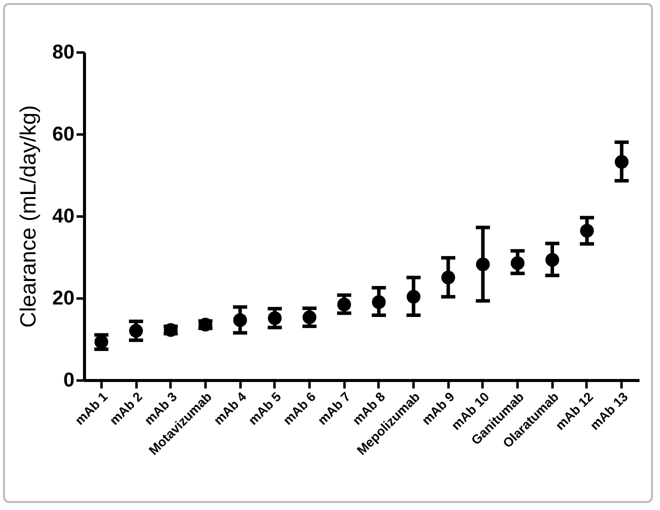 This screenshot has height=510, width=660. What do you see at coordinates (63, 135) in the screenshot?
I see `y-tick-label: 60` at bounding box center [63, 135].